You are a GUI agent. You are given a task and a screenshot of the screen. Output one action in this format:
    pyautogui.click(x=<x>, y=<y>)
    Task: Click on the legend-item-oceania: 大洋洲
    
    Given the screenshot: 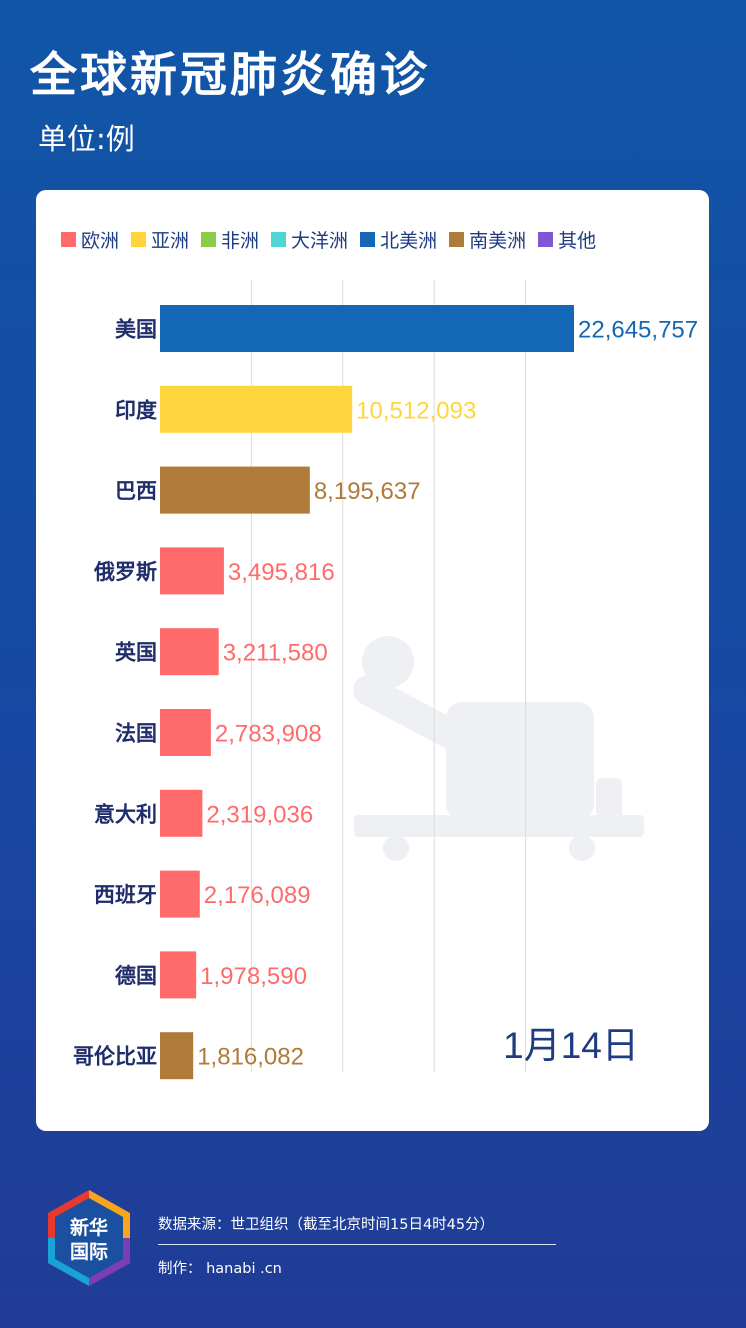 What is the action you would take?
    pyautogui.click(x=309, y=239)
    